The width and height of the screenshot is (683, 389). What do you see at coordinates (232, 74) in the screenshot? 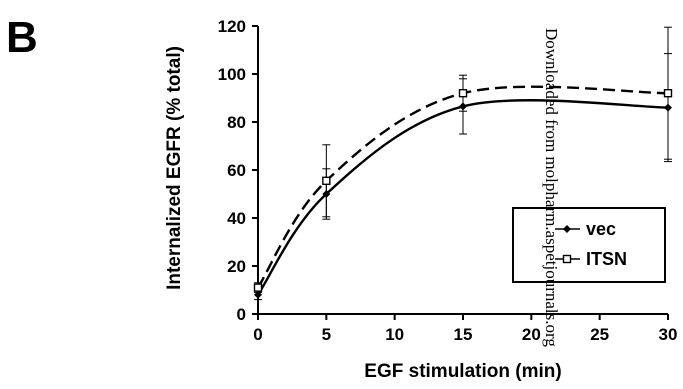
I see `y-tick-label: 100` at bounding box center [232, 74].